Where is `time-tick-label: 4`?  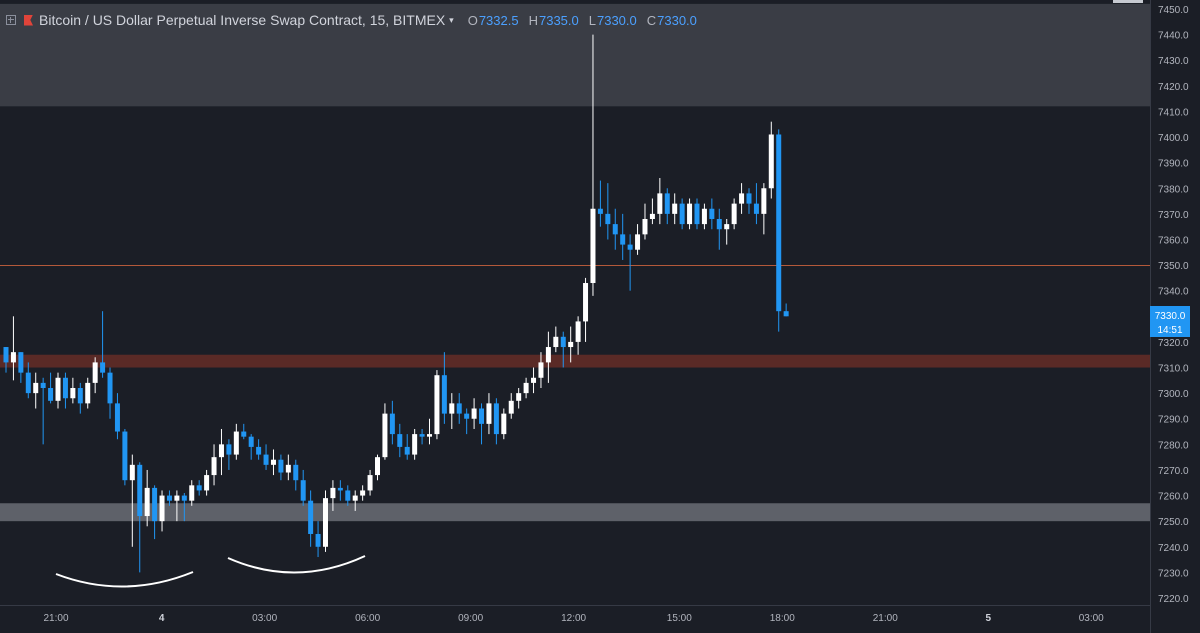 time-tick-label: 4 is located at coordinates (162, 618).